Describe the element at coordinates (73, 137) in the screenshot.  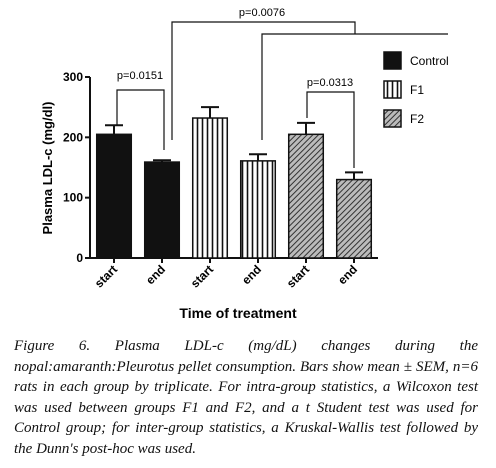
I see `y-tick-label: 200` at that location.